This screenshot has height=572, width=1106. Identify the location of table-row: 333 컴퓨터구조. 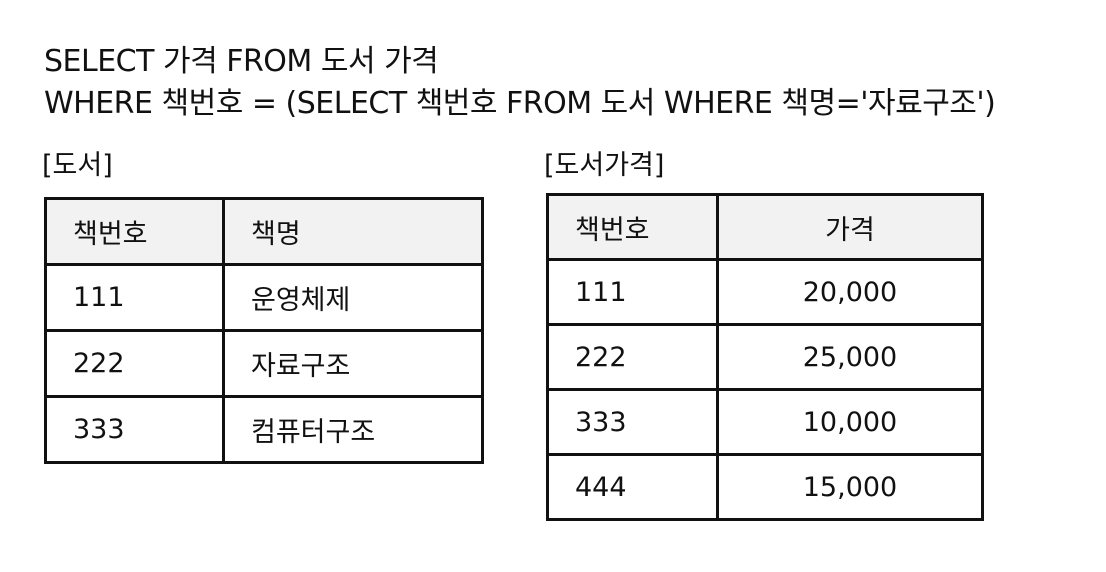
(264, 429).